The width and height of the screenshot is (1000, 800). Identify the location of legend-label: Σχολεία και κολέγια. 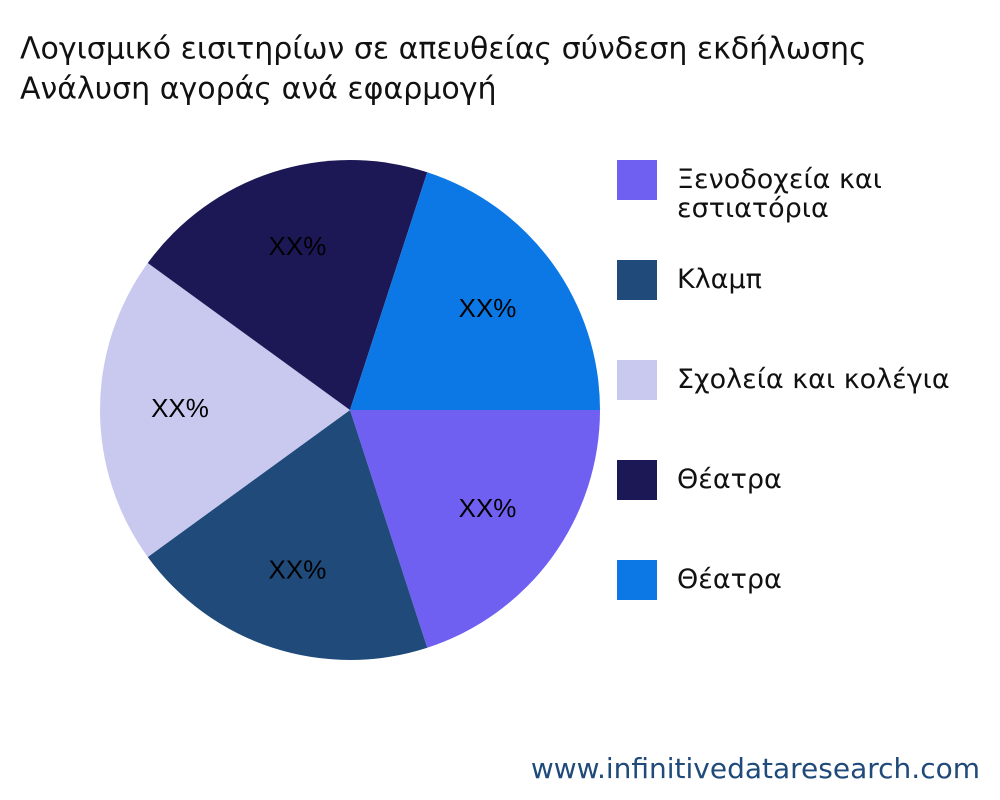
(813, 379).